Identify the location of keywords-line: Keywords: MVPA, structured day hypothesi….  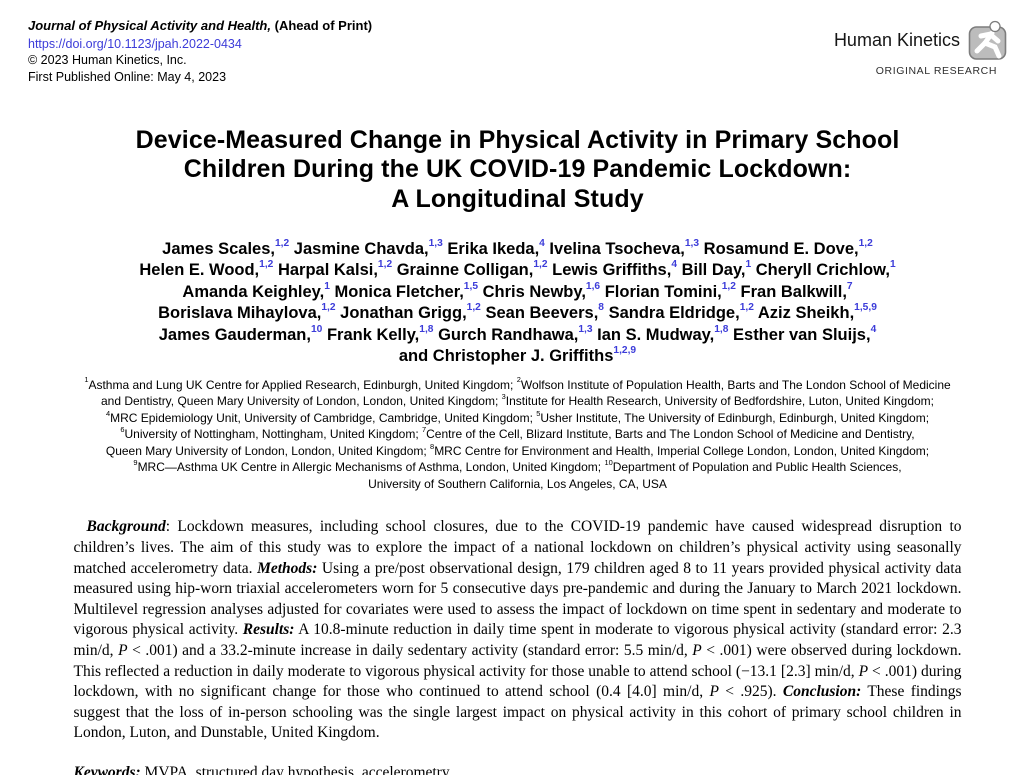
(261, 769).